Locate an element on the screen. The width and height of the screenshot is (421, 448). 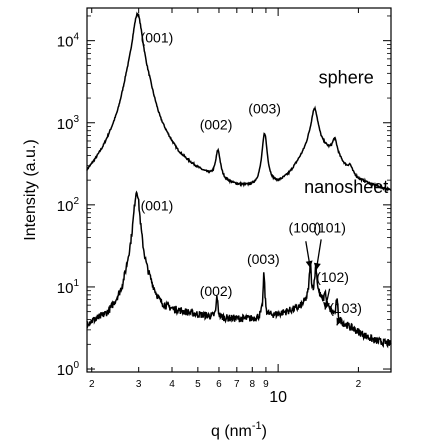
series-label: sphere is located at coordinates (346, 78).